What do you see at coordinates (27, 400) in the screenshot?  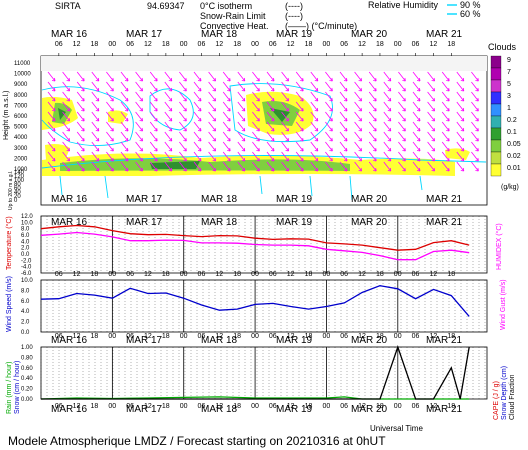 I see `y-tick-label: 0.00` at bounding box center [27, 400].